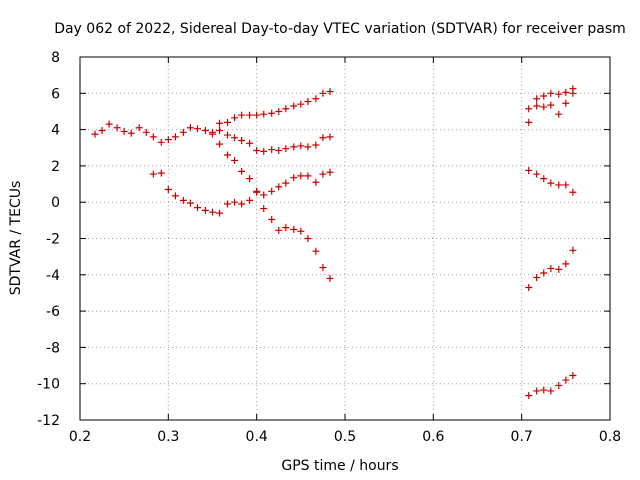 The image size is (640, 480). What do you see at coordinates (16, 238) in the screenshot?
I see `y-axis-label: SDTVAR / TECUs` at bounding box center [16, 238].